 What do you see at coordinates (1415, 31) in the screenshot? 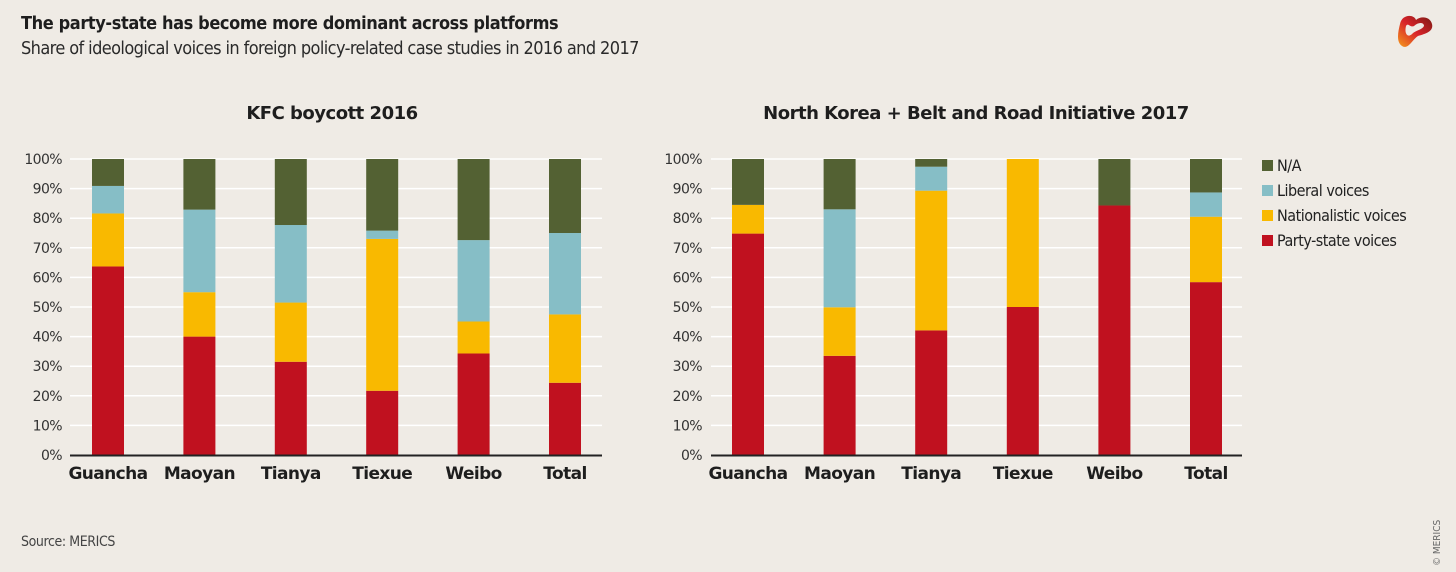
I see `merics-logo-icon` at bounding box center [1415, 31].